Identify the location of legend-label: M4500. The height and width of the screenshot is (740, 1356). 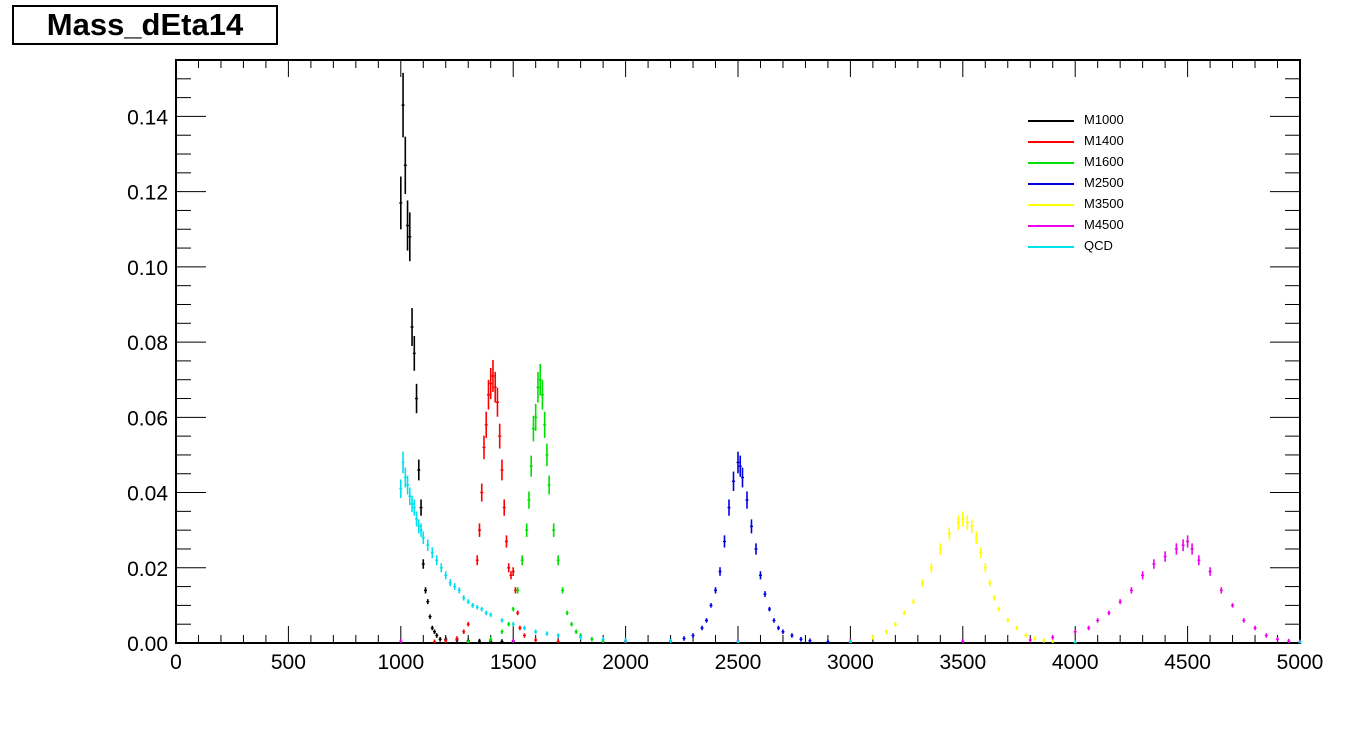
(1104, 224).